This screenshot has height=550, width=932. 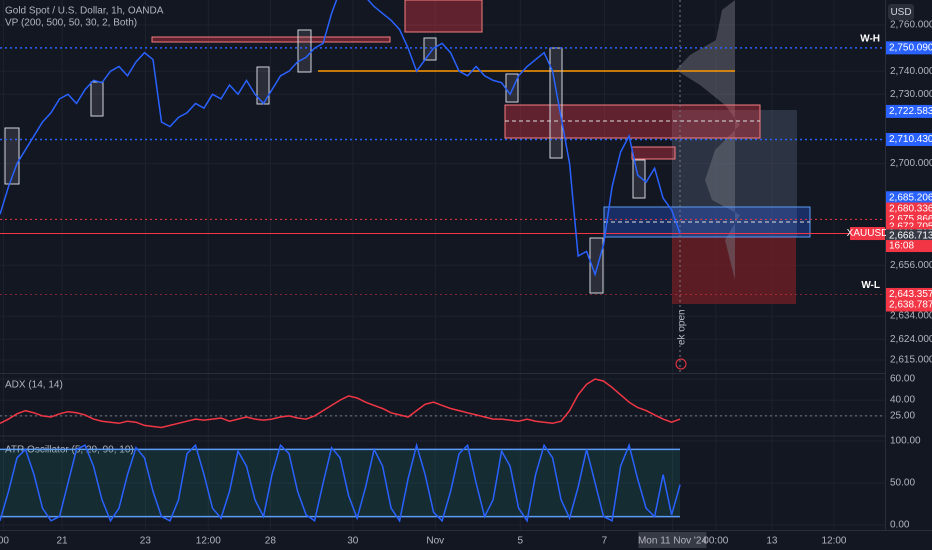 I want to click on price-label: 2,710.430, so click(x=910, y=139).